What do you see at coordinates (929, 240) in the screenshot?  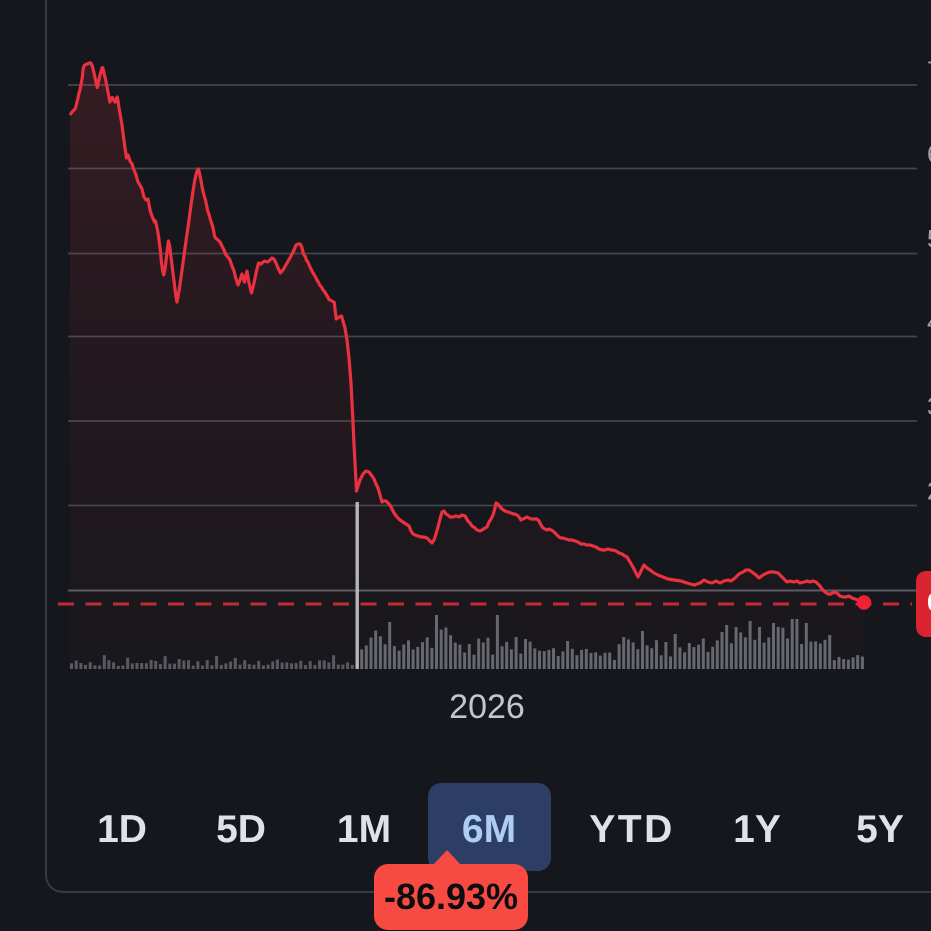 I see `svg-text: 5` at bounding box center [929, 240].